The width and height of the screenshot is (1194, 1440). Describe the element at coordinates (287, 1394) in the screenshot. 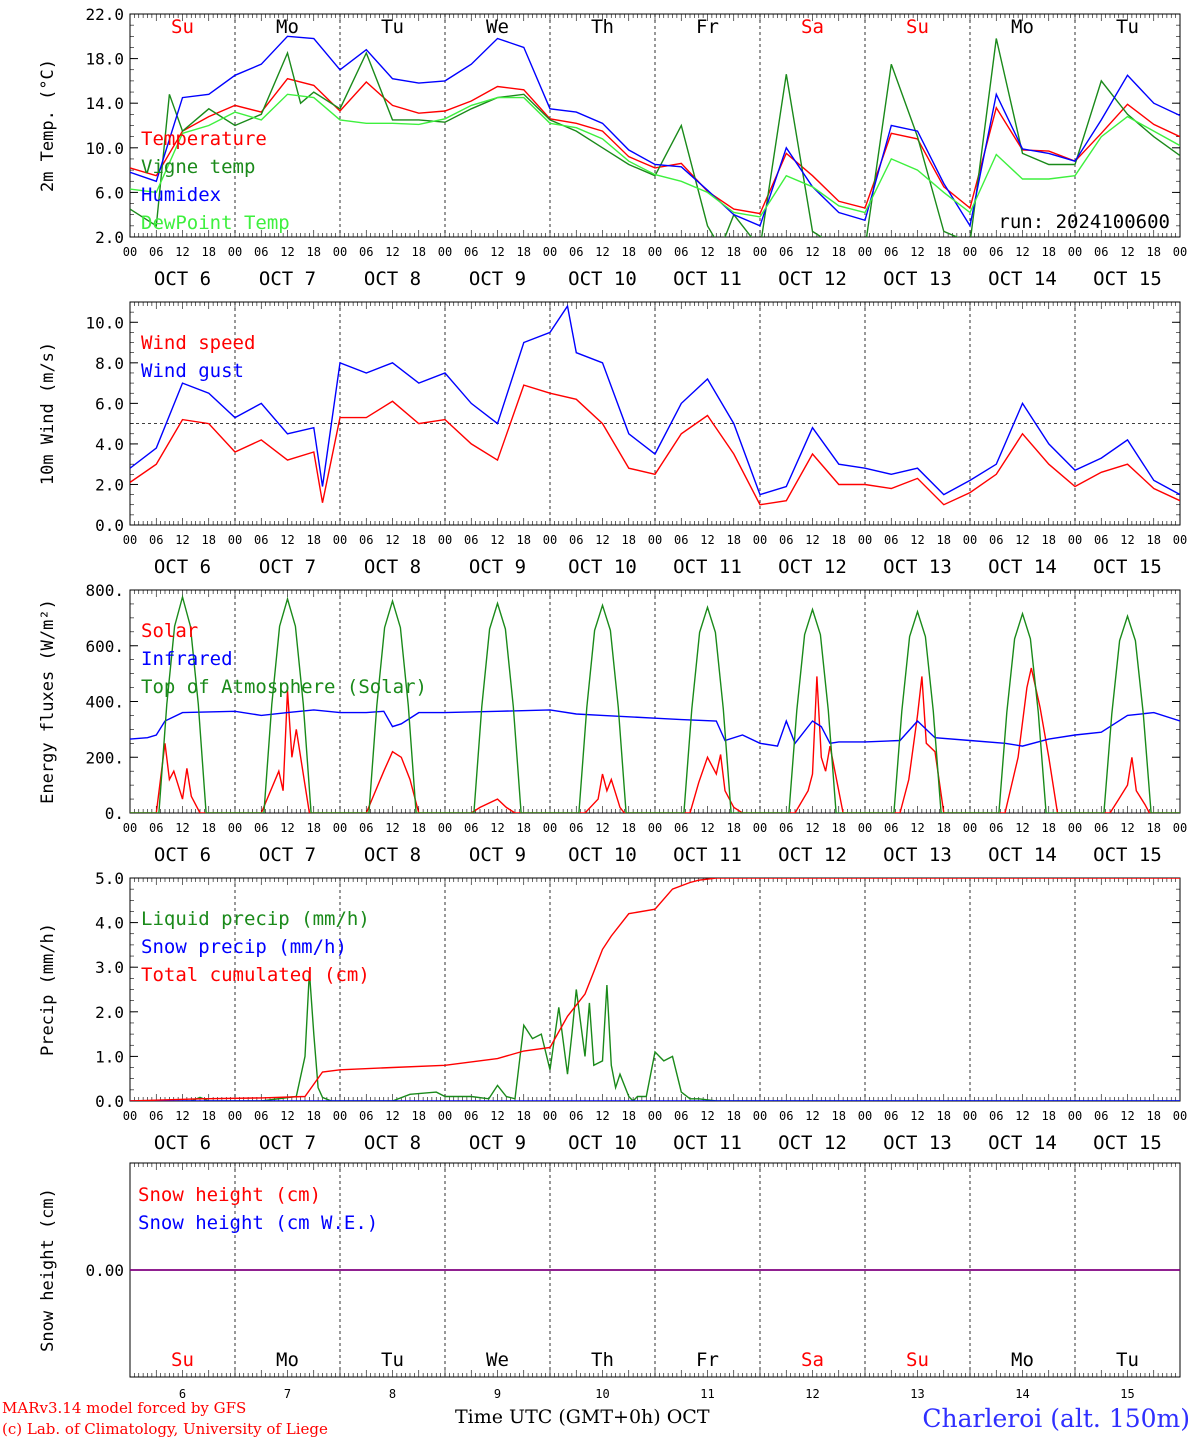

I see `day-number: 7` at that location.